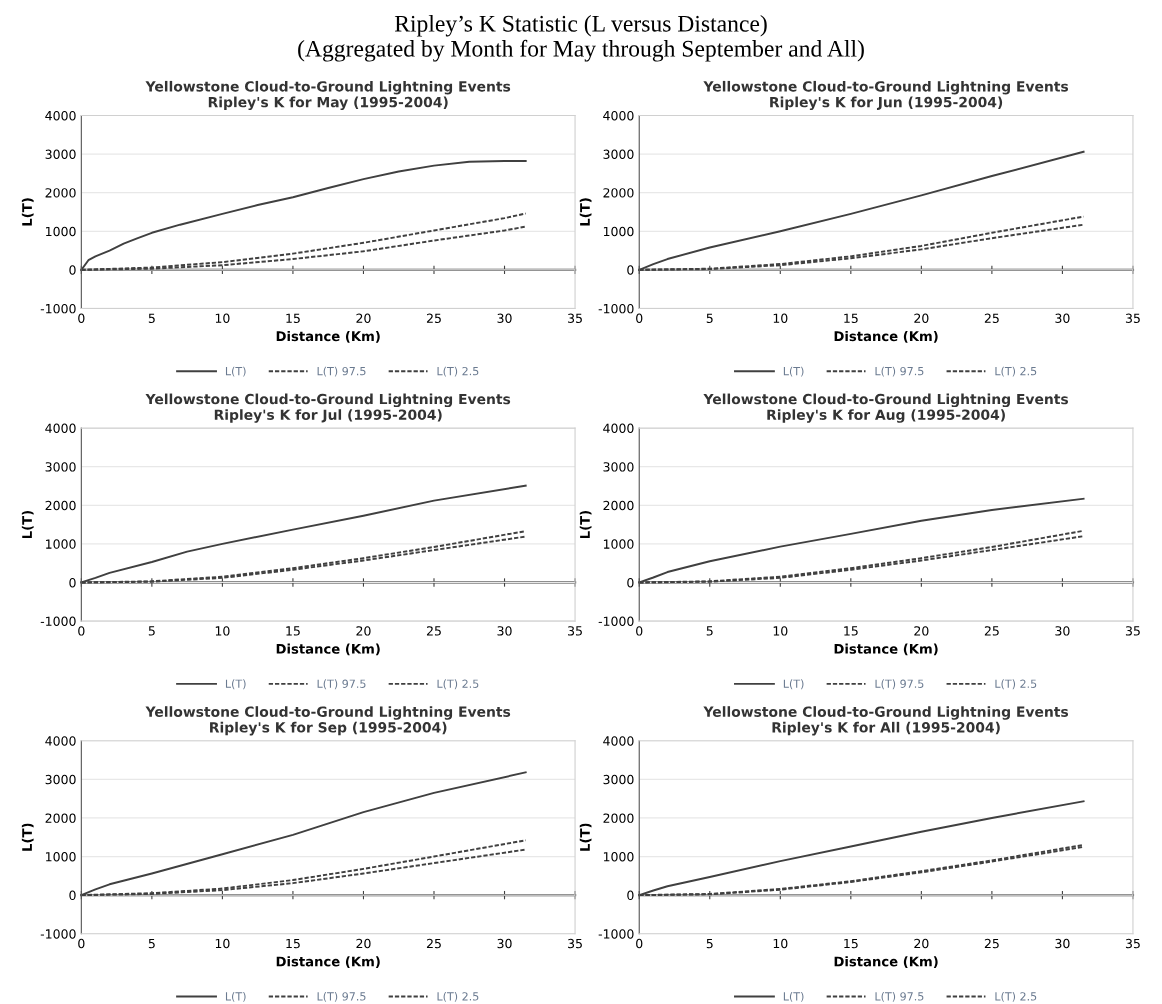 Image resolution: width=1162 pixels, height=1004 pixels. Describe the element at coordinates (581, 38) in the screenshot. I see `text: Ripley’s K Statistic (L versus Distance) (Aggregated by Month for May through September and All)` at that location.